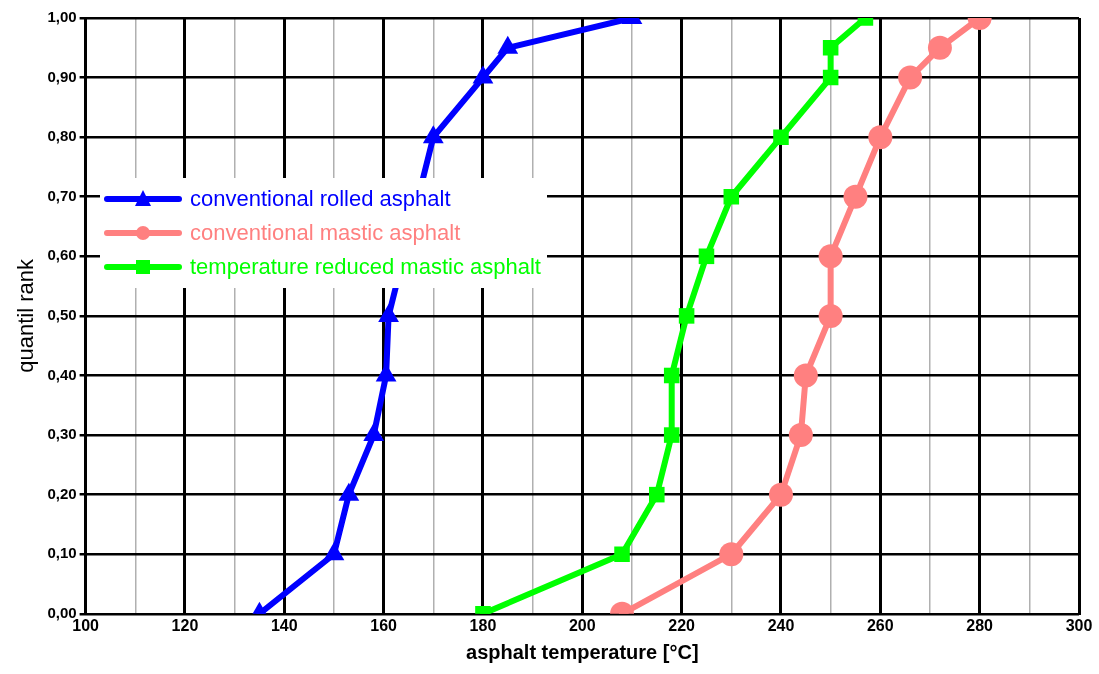 The width and height of the screenshot is (1099, 674). Describe the element at coordinates (582, 625) in the screenshot. I see `x-tick-label: 200` at that location.